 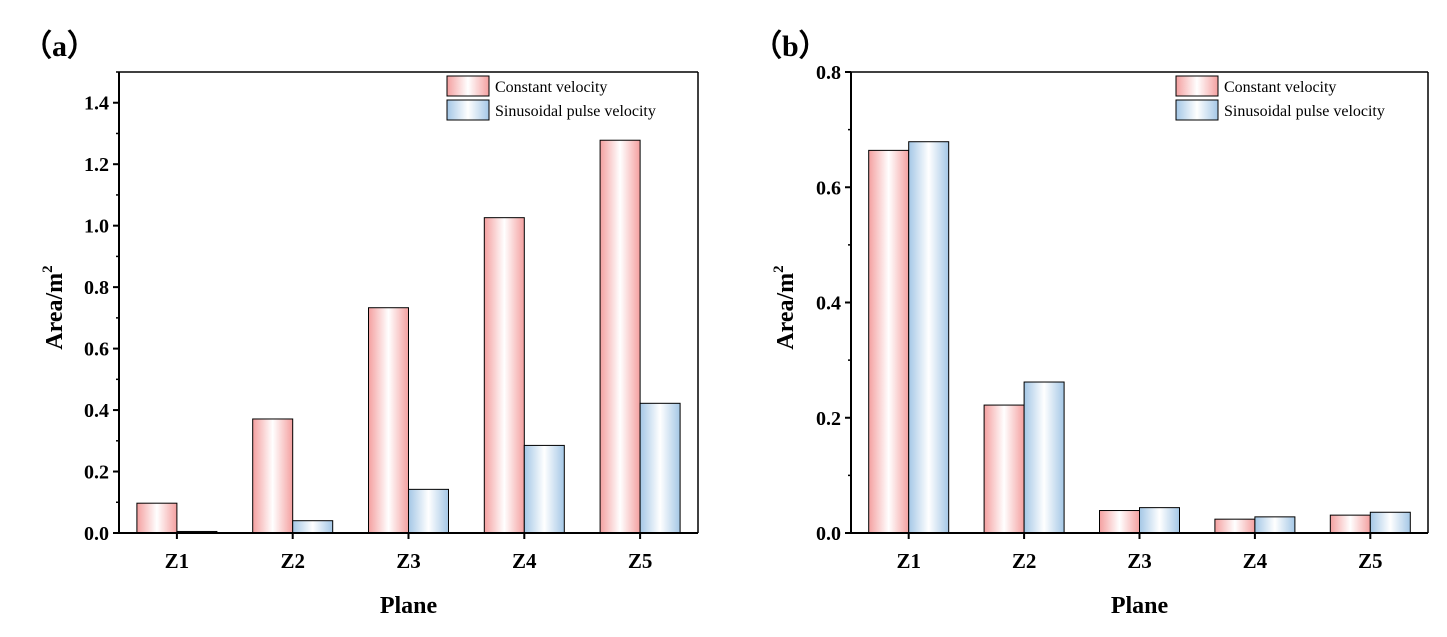 I want to click on y-tick-label: 1.0, so click(x=96, y=227).